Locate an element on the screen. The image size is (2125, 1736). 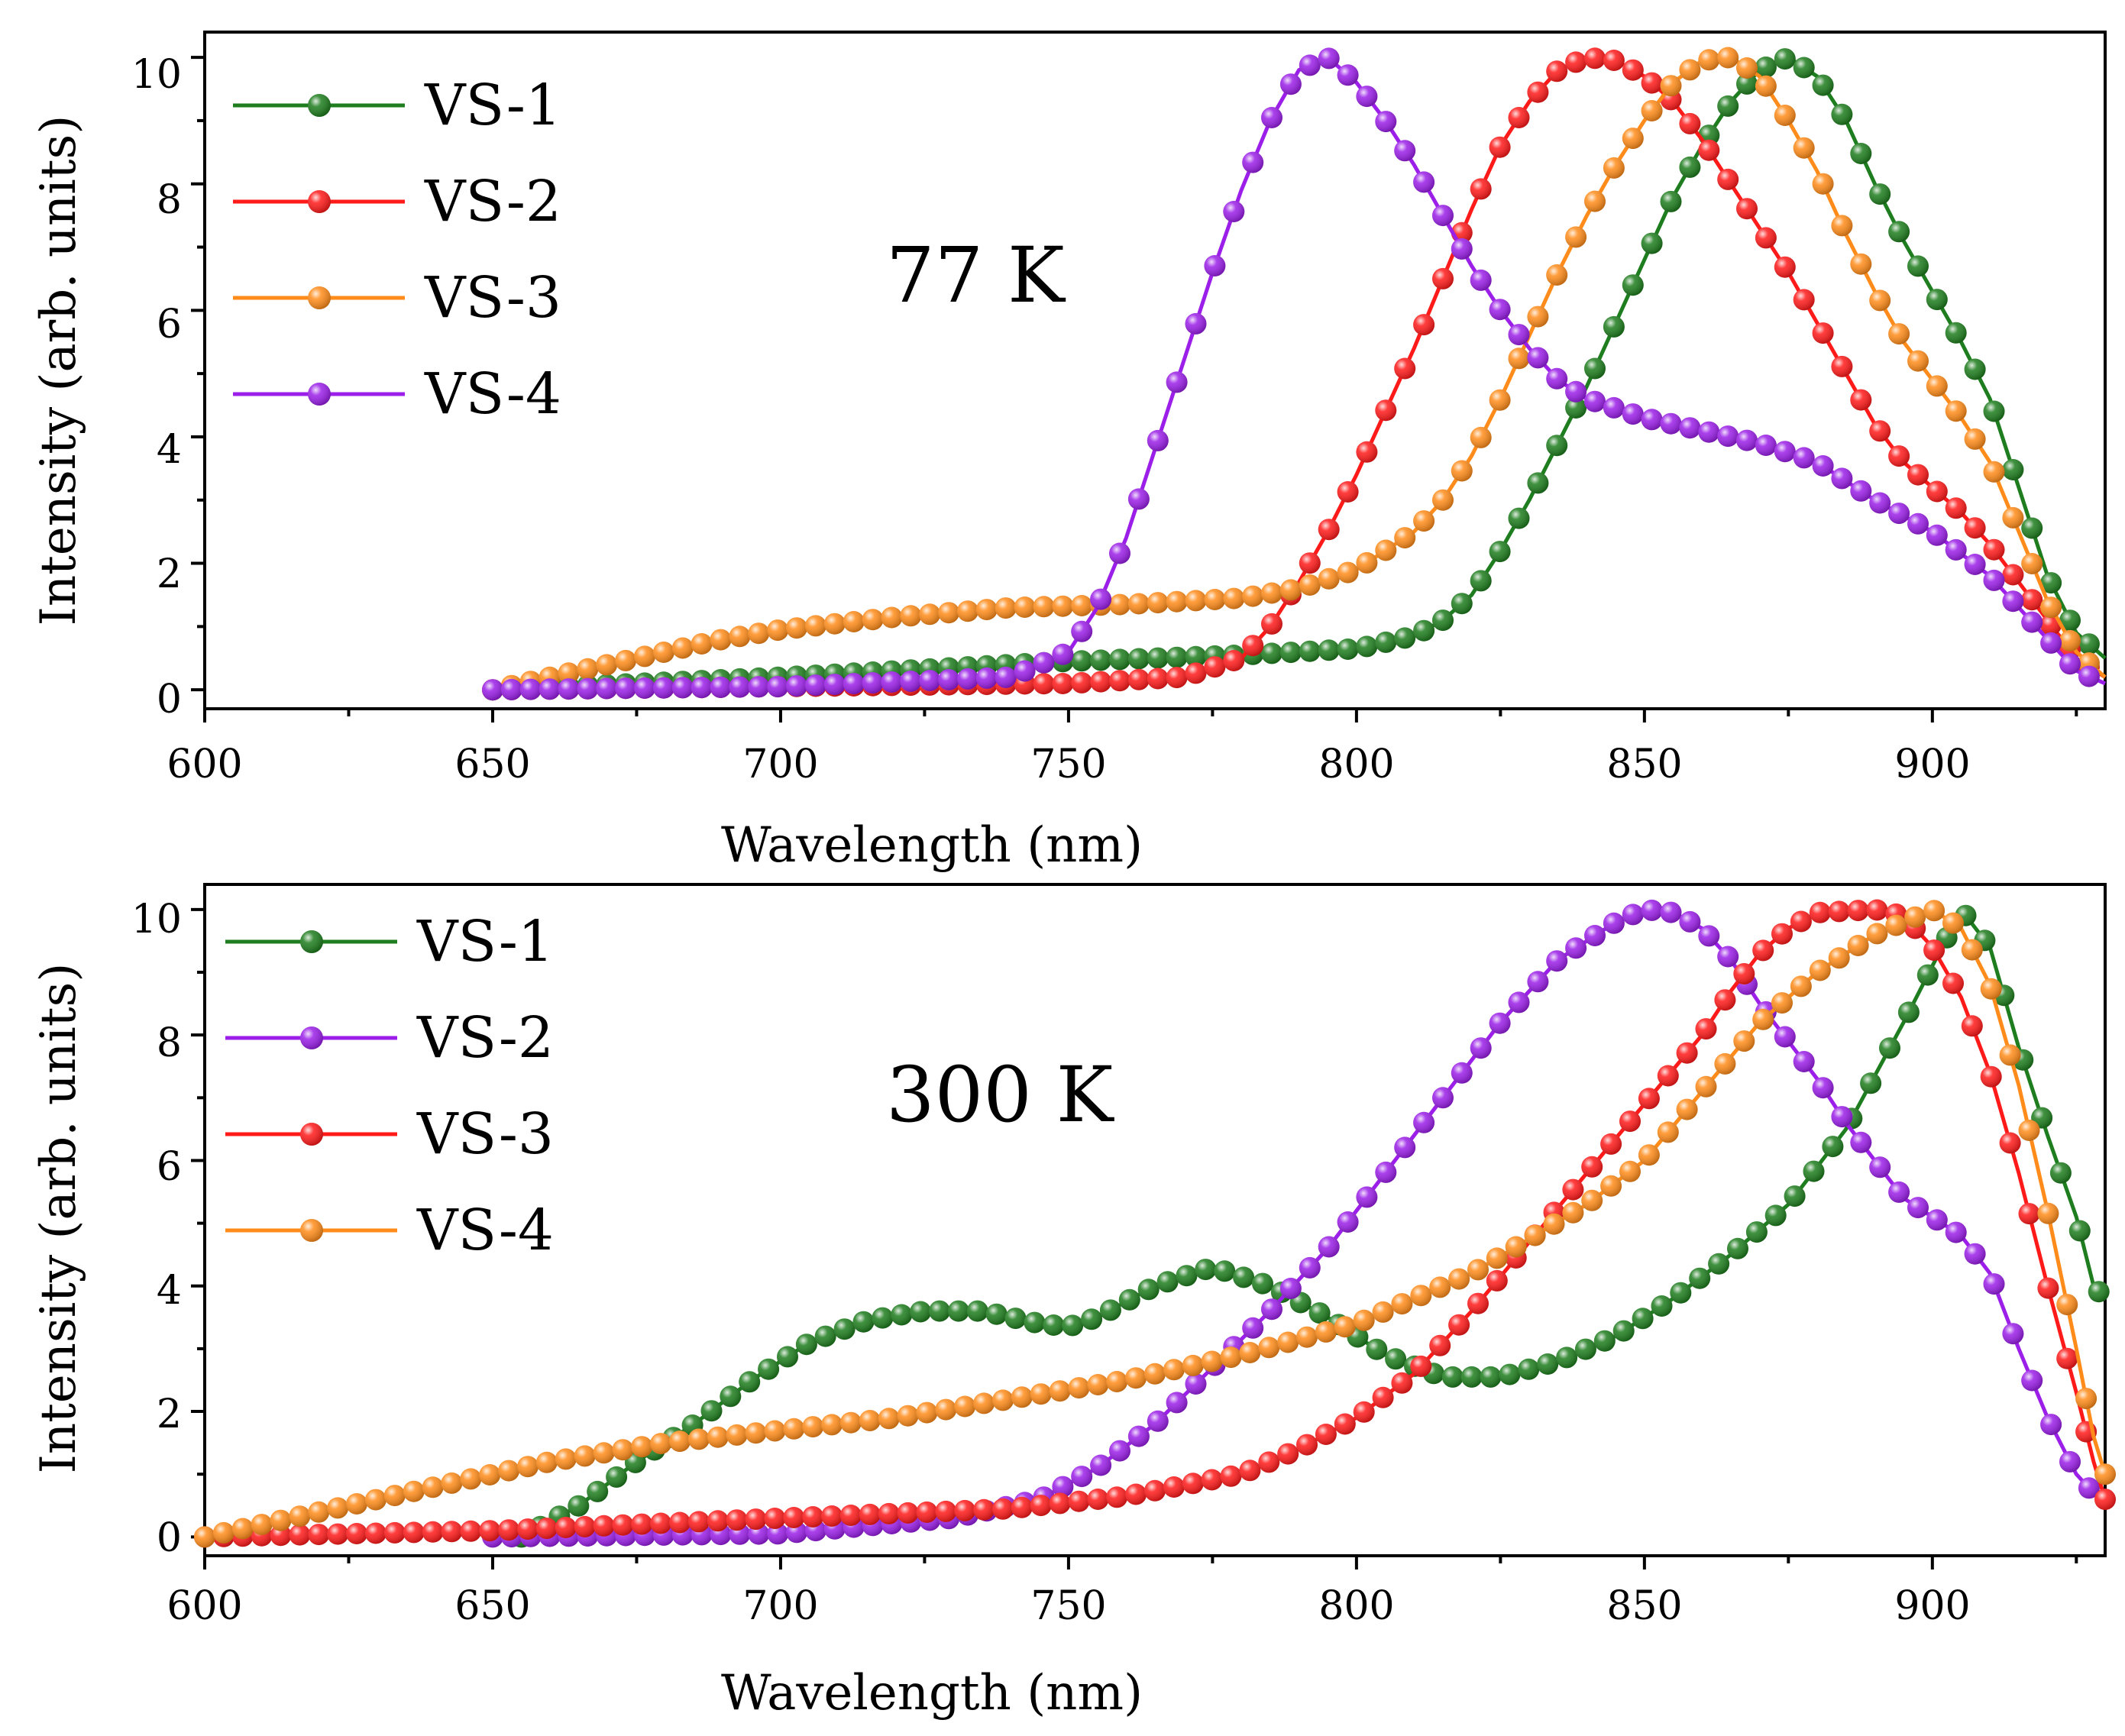
x-tick-label: 800 is located at coordinates (1356, 1606).